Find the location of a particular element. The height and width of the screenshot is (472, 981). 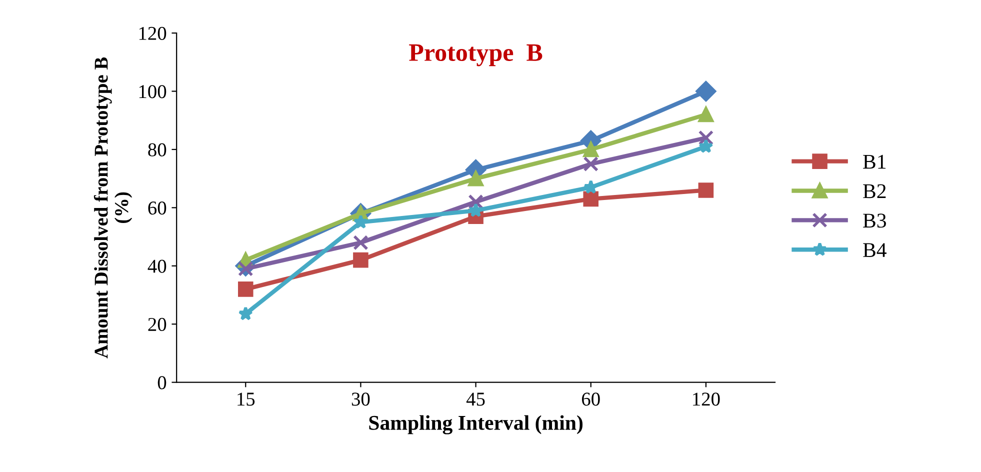

chart-title: Prototype B is located at coordinates (475, 55).